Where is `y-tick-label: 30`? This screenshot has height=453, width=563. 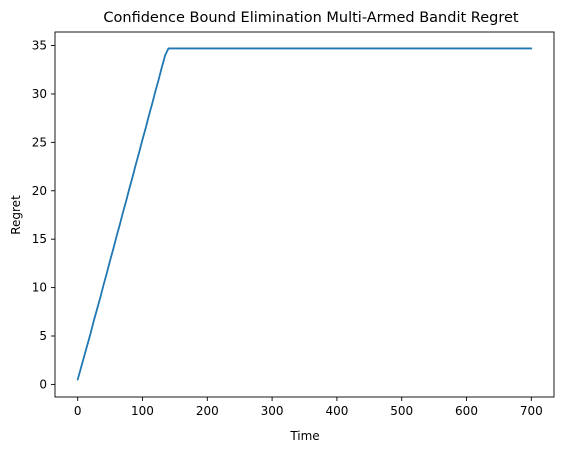
y-tick-label: 30 is located at coordinates (39, 94).